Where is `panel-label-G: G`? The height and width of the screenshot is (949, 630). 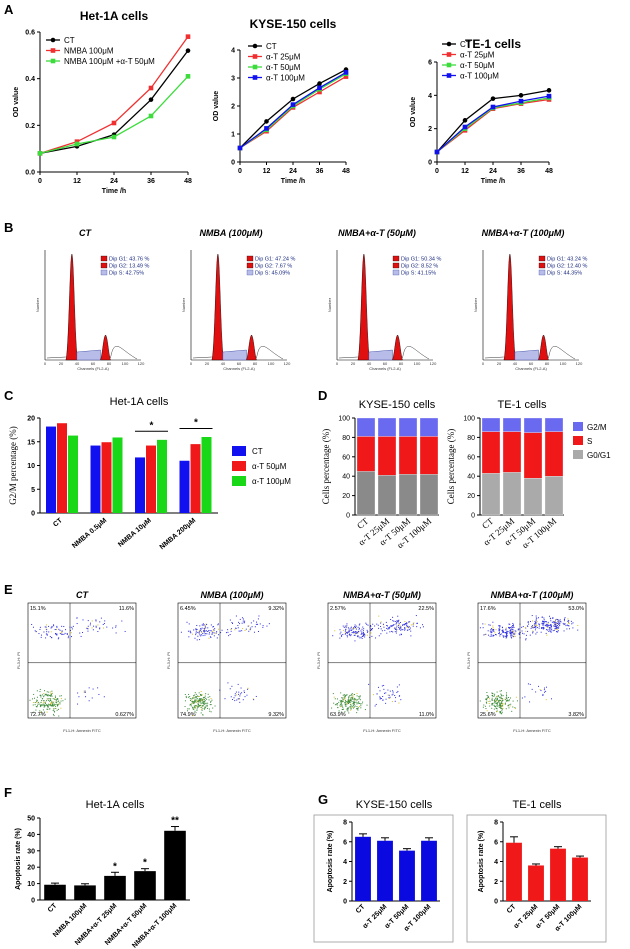 panel-label-G: G is located at coordinates (323, 799).